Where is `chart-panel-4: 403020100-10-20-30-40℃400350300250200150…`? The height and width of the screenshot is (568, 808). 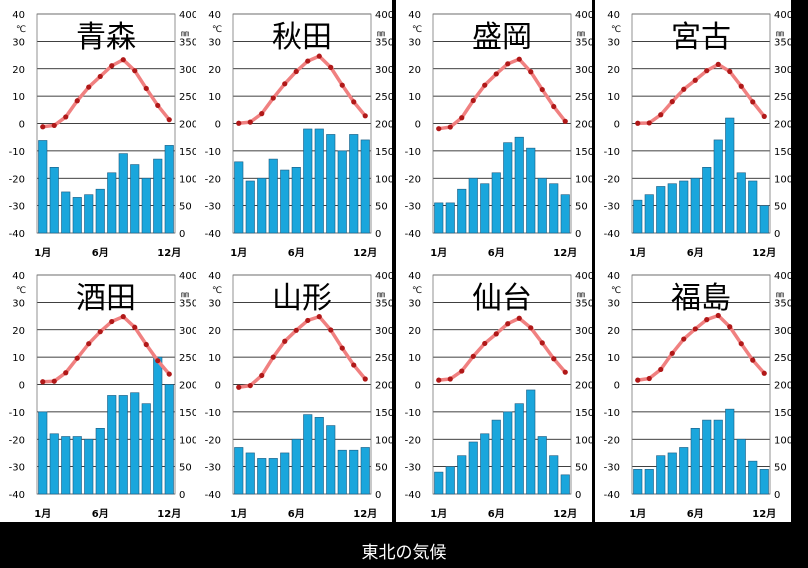
chart-panel-4: 403020100-10-20-30-40℃400350300250200150… is located at coordinates (694, 130).